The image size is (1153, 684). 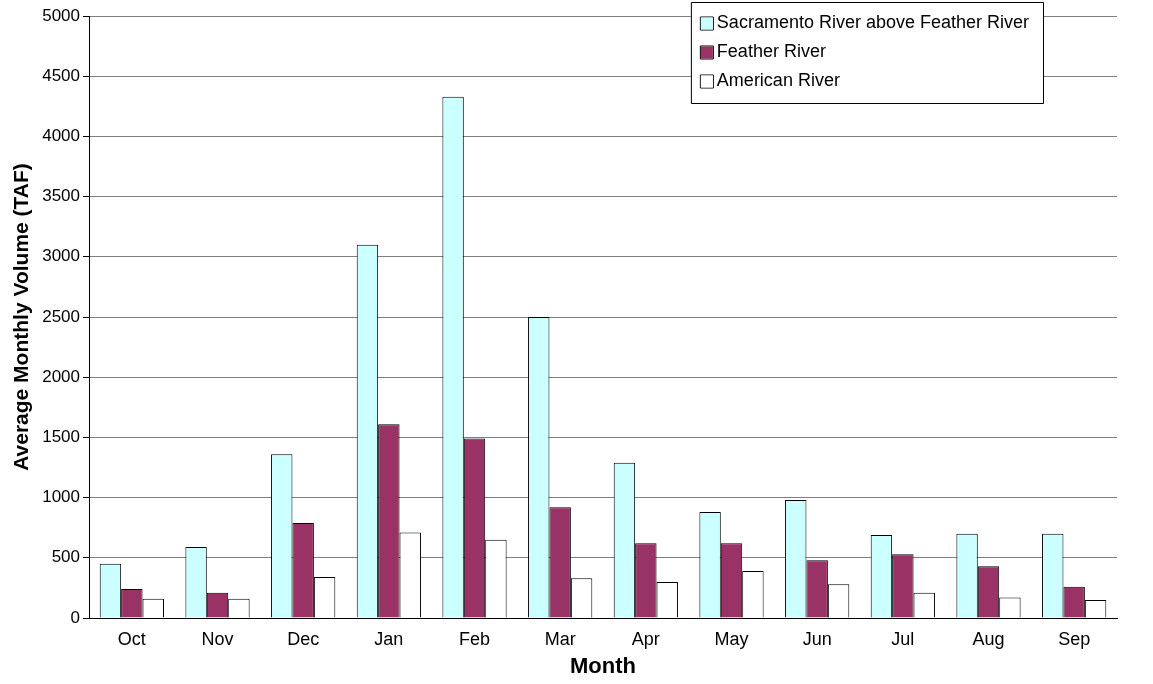 What do you see at coordinates (560, 638) in the screenshot?
I see `x-tick-label: Mar` at bounding box center [560, 638].